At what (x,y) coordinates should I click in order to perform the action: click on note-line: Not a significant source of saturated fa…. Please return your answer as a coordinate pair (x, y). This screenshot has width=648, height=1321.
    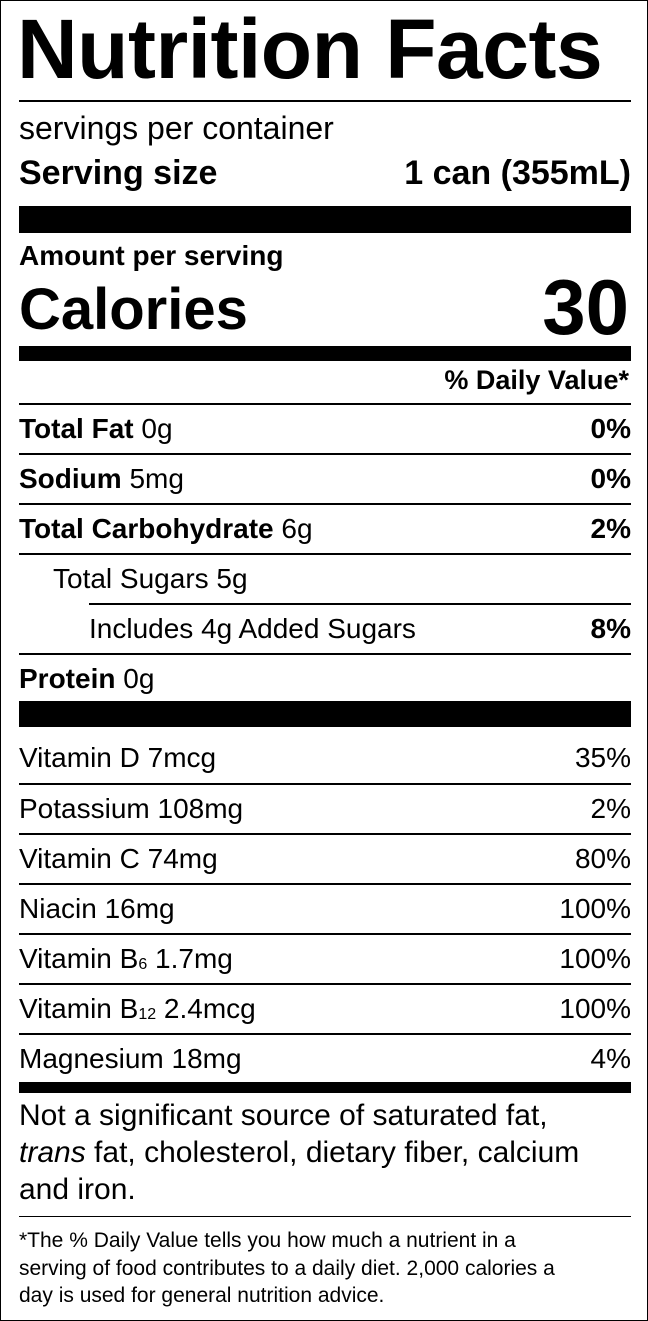
    Looking at the image, I should click on (283, 1115).